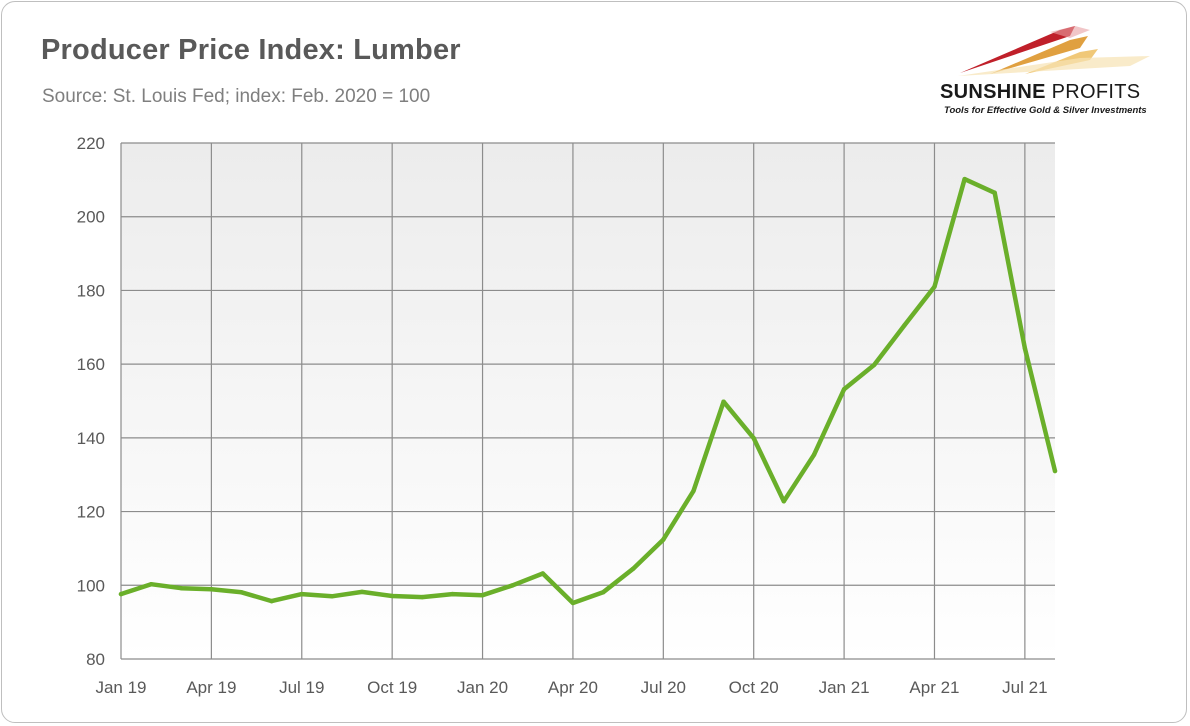 This screenshot has height=726, width=1190. I want to click on x-tick-label: Jan 20, so click(482, 687).